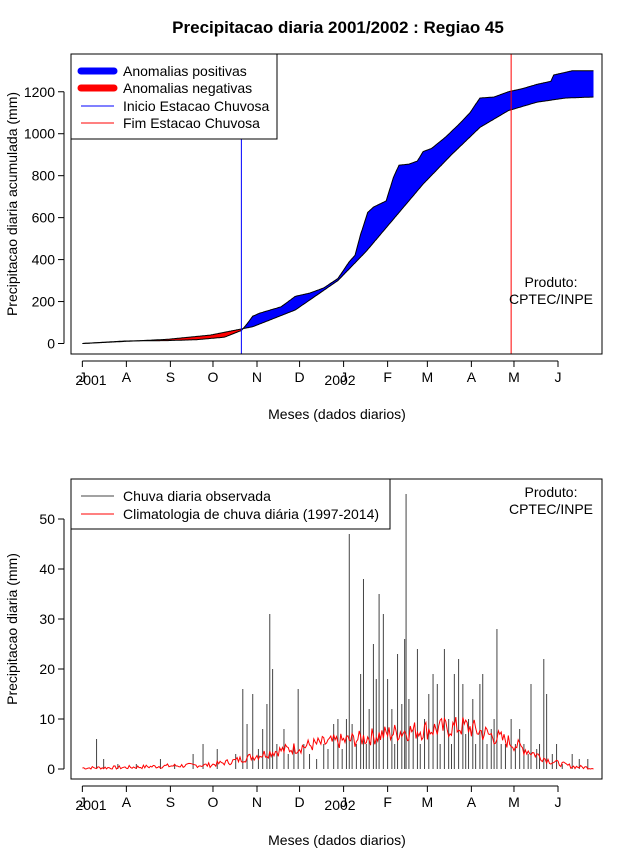 The image size is (640, 850). Describe the element at coordinates (52, 644) in the screenshot. I see `daily-y-axis: 0 10 20 30 40 50` at that location.